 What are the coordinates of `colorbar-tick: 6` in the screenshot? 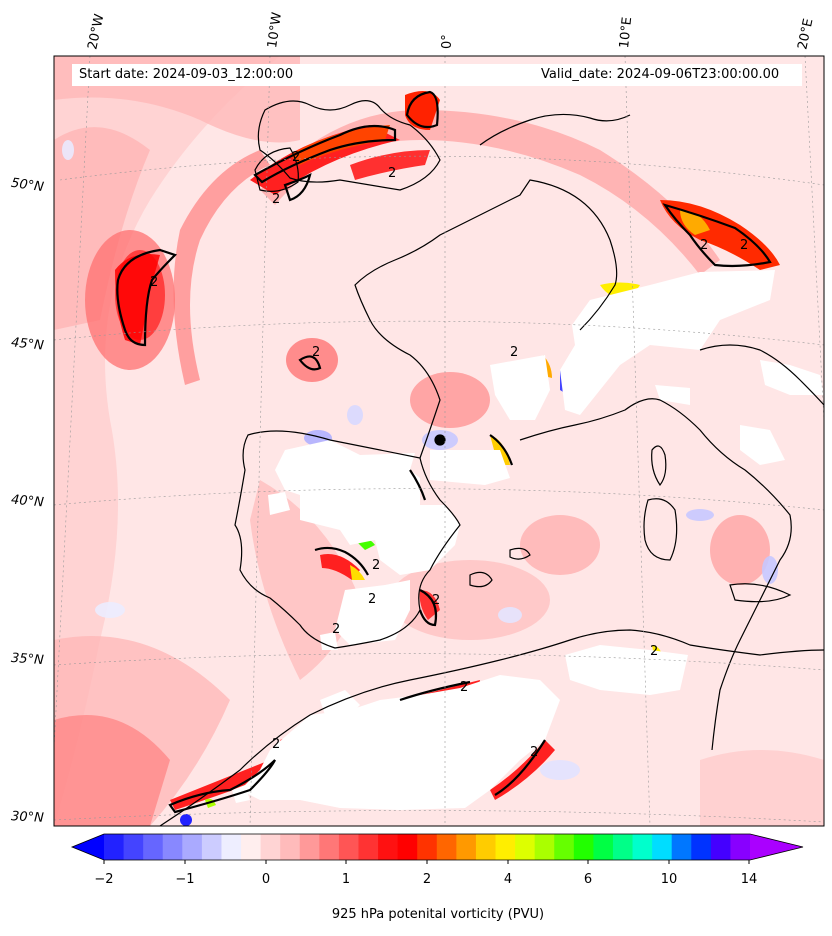 It's located at (588, 879).